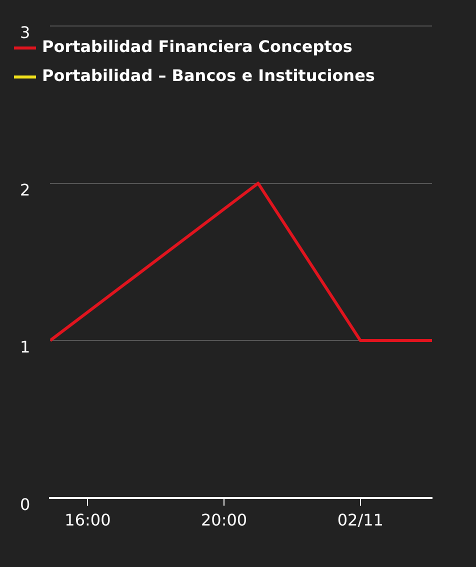  Describe the element at coordinates (25, 190) in the screenshot. I see `y-tick-label: 2` at that location.